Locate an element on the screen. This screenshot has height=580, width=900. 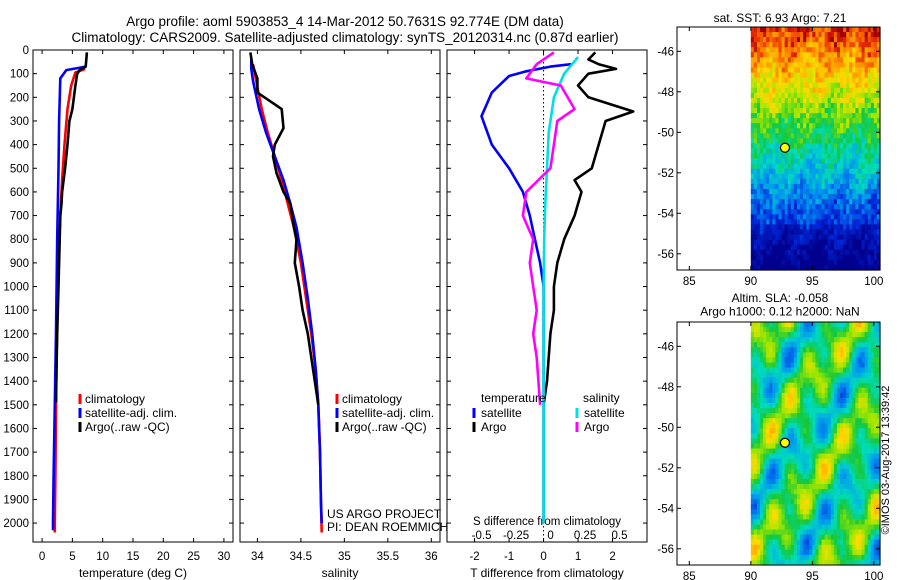
depth-tick-label: 1700 is located at coordinates (16, 453).